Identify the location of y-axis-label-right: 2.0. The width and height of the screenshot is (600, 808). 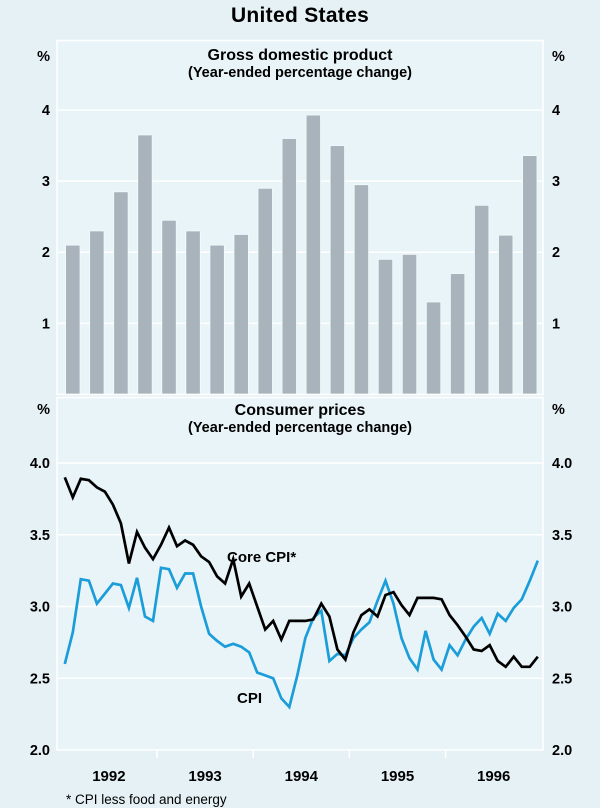
(562, 751).